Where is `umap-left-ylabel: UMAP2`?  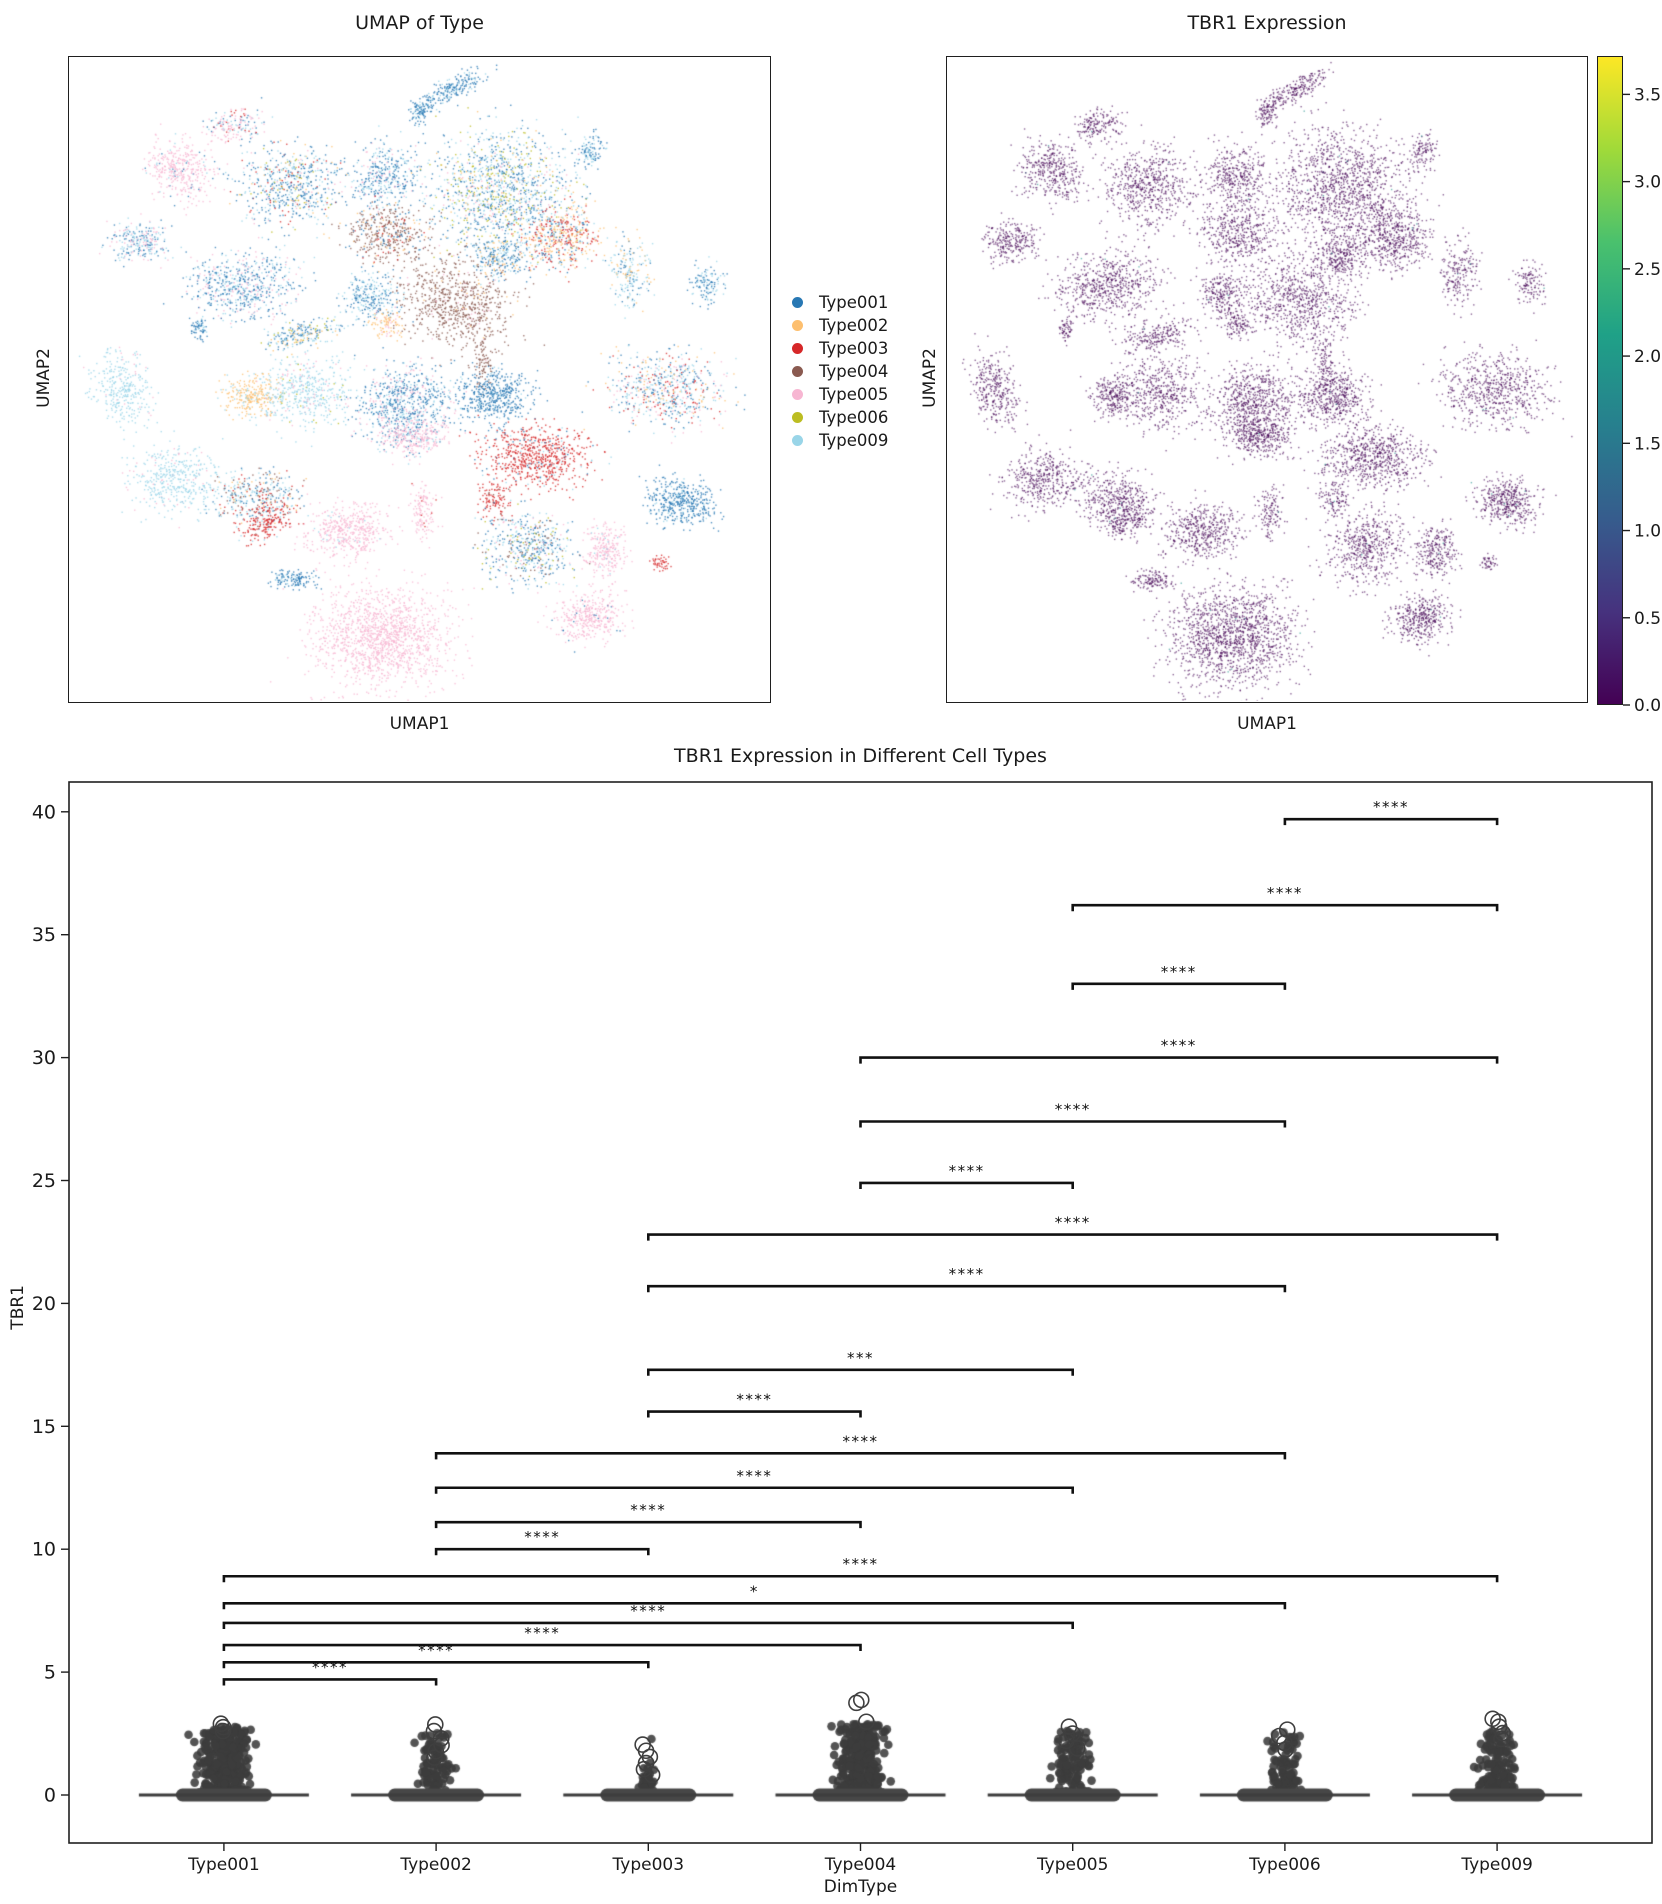 umap-left-ylabel: UMAP2 is located at coordinates (44, 378).